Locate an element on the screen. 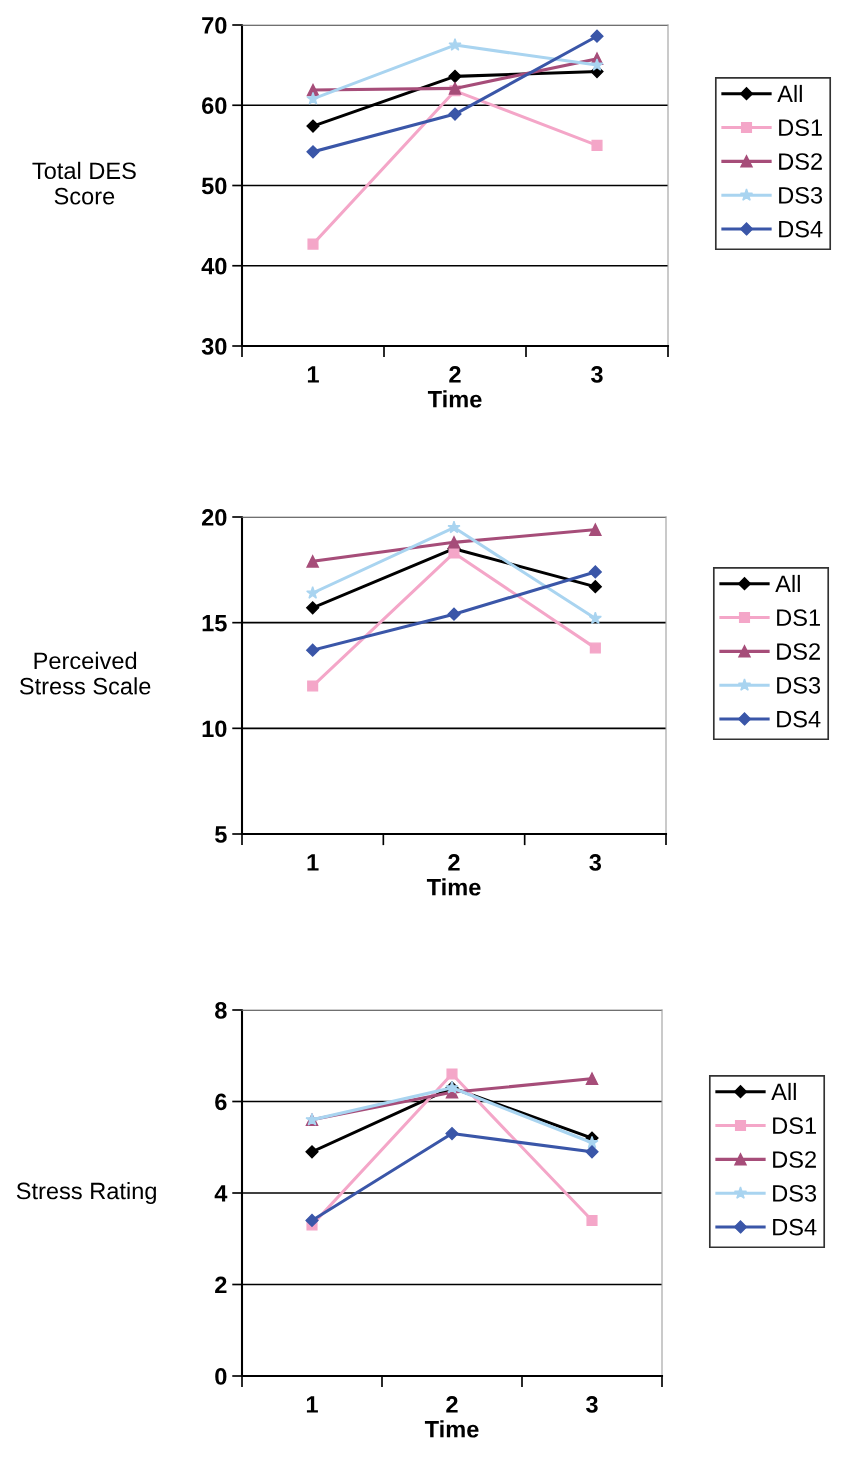  y-axis-title: Total DES Score is located at coordinates (84, 183).